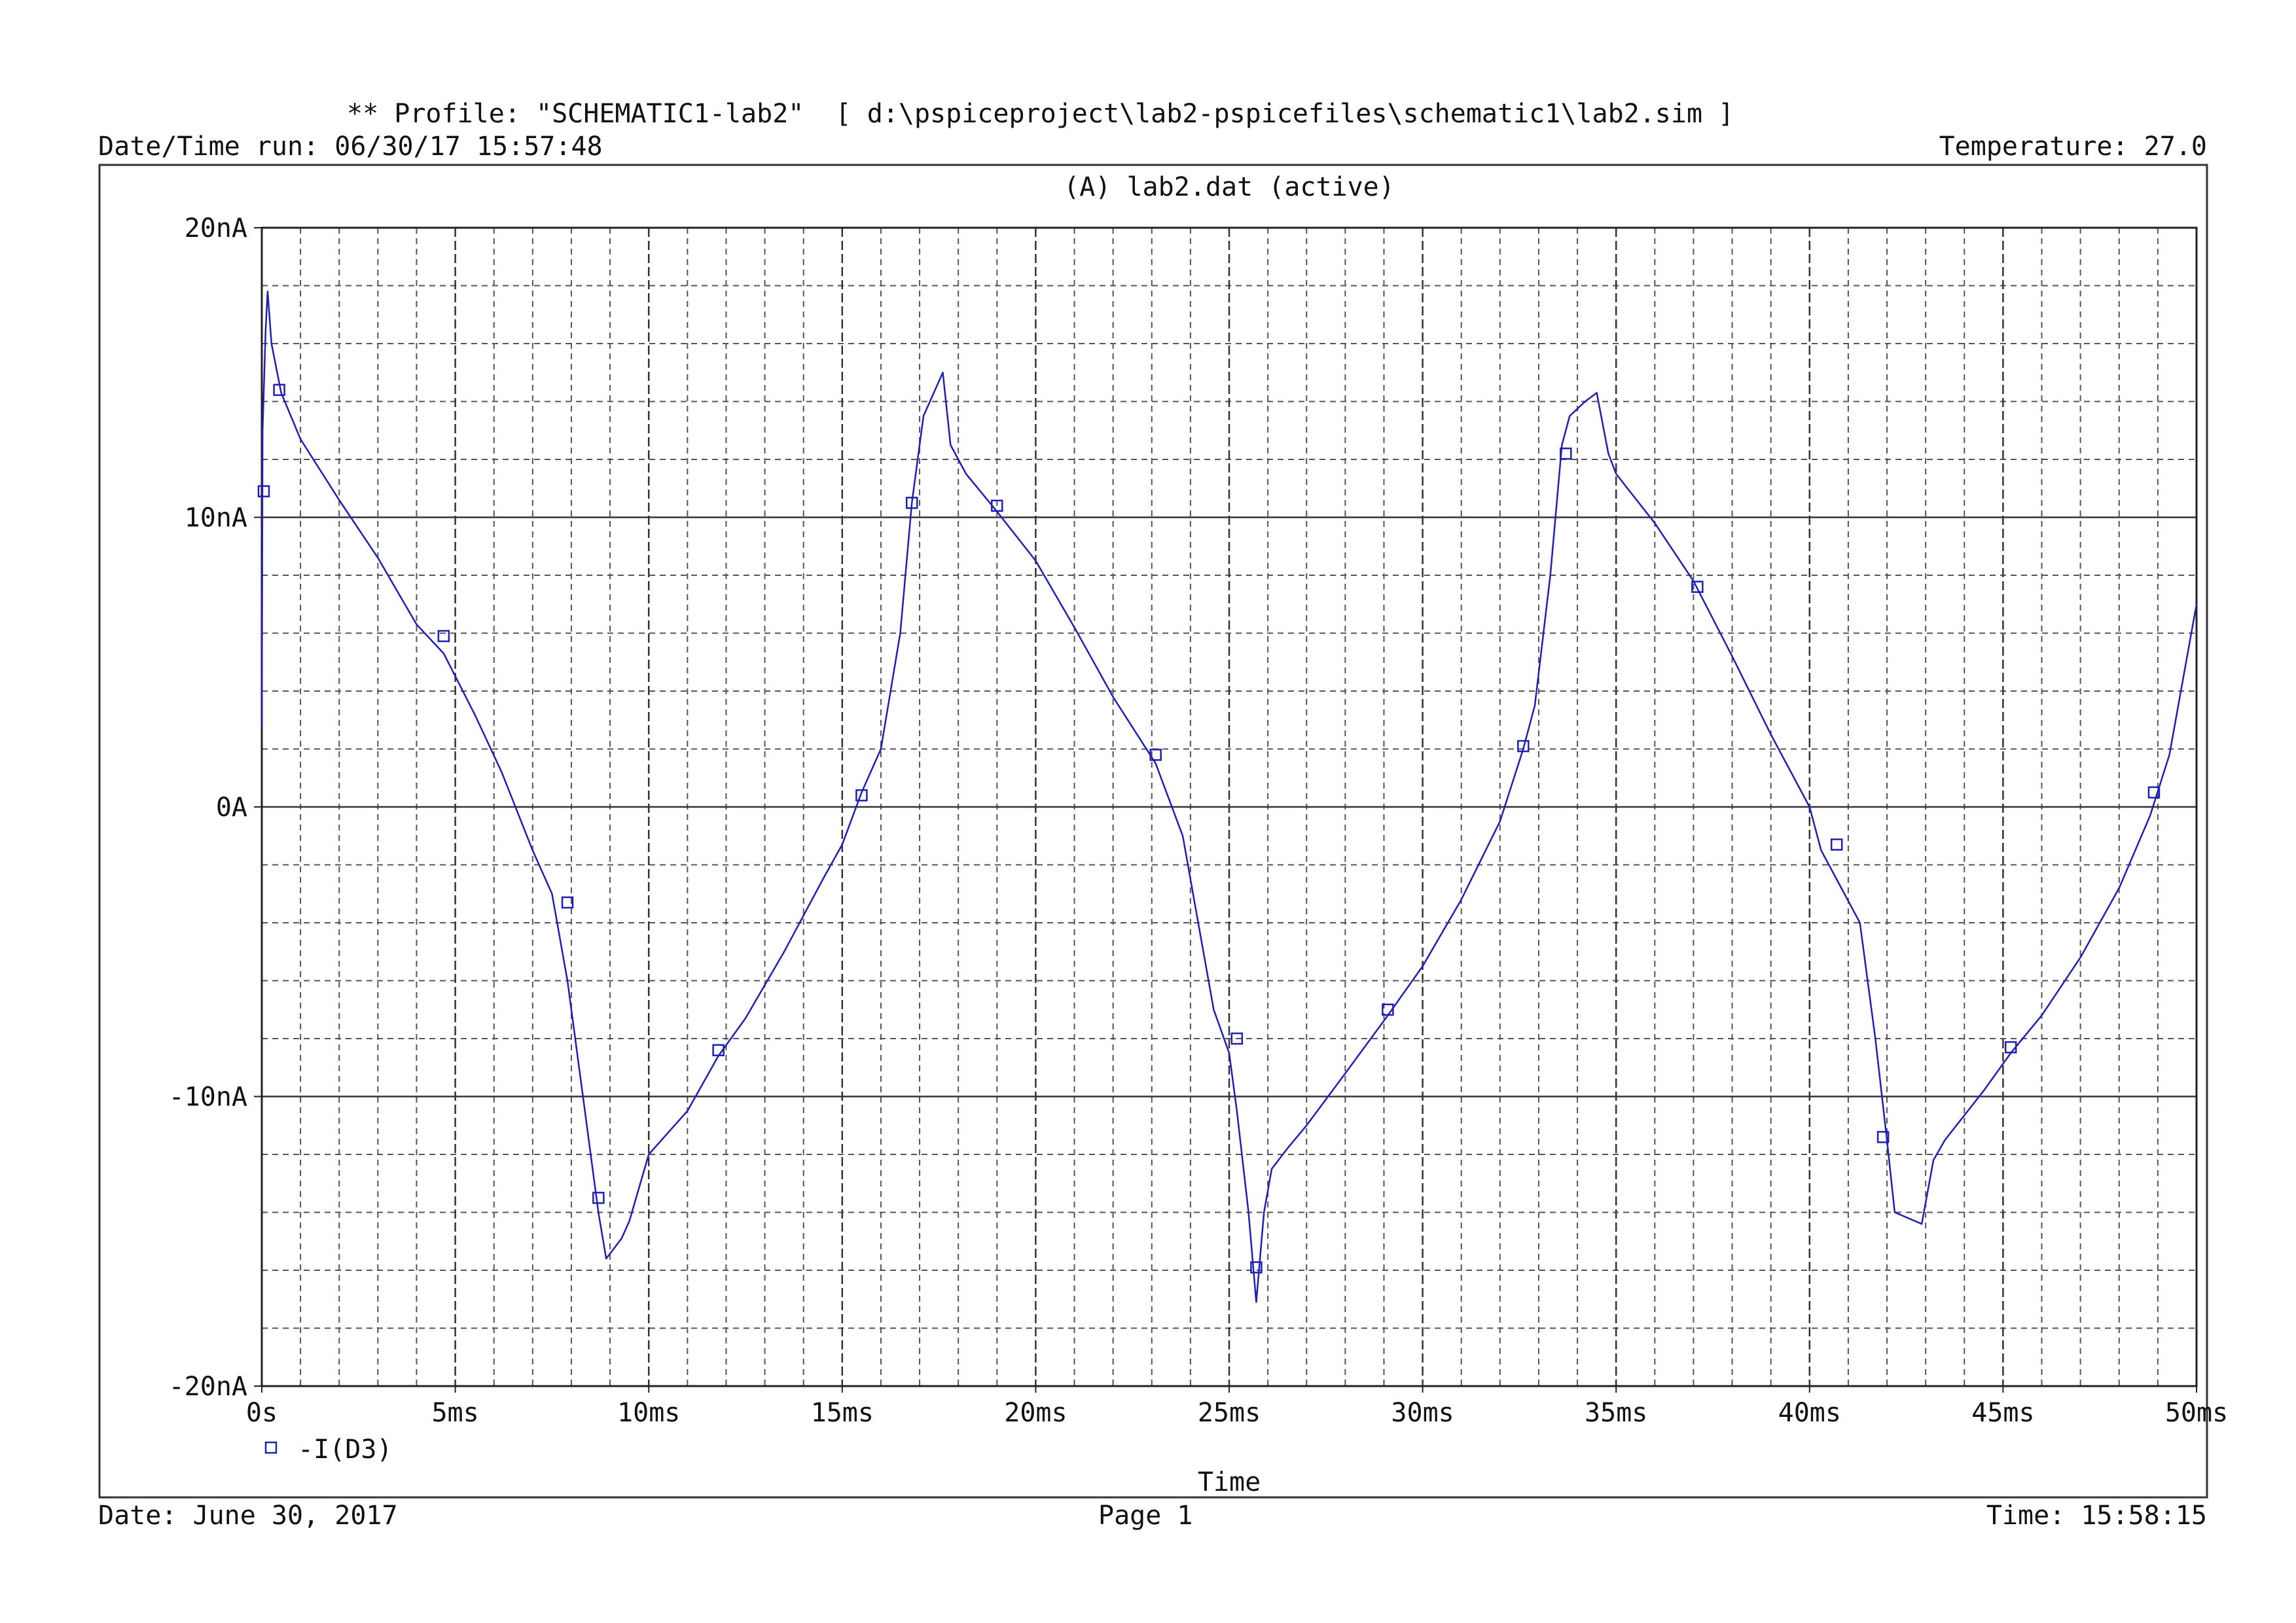  Describe the element at coordinates (2096, 1516) in the screenshot. I see `footer-time: Time: 15:58:15` at that location.